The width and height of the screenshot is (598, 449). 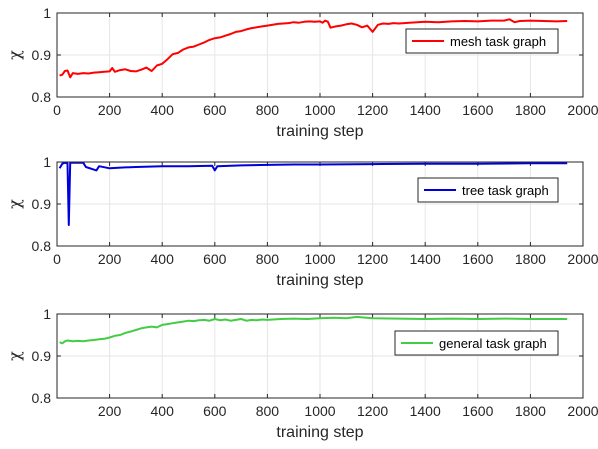 I want to click on legend: mesh task graph, so click(x=482, y=41).